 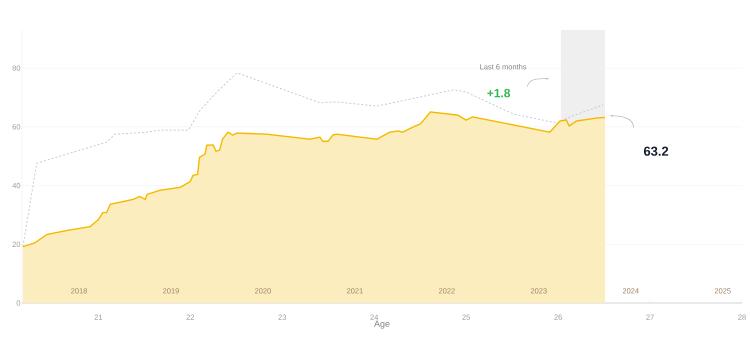 I want to click on annotation: +1.8, so click(x=498, y=93).